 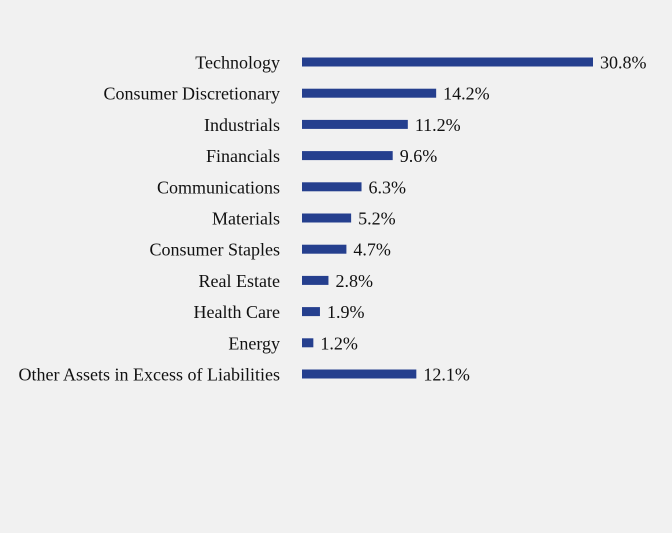 I want to click on bar-row: Health Care 1.9%, so click(x=279, y=312).